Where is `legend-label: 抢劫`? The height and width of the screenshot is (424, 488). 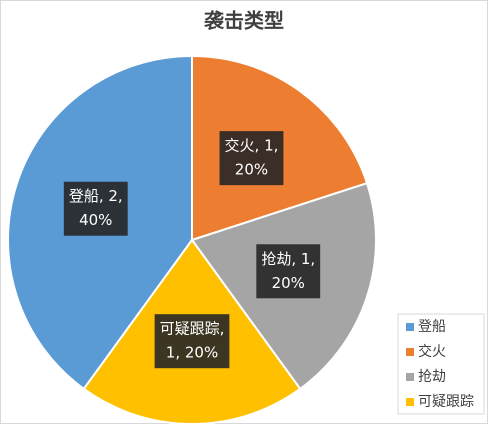 legend-label: 抢劫 is located at coordinates (432, 376).